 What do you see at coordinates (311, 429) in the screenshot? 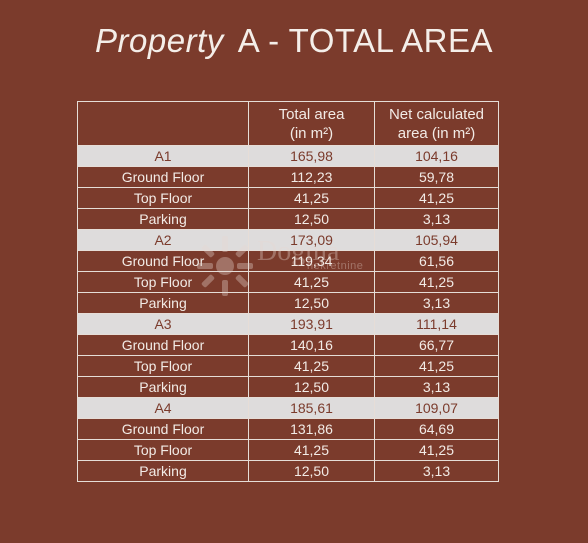
I see `row-total: 131,86` at bounding box center [311, 429].